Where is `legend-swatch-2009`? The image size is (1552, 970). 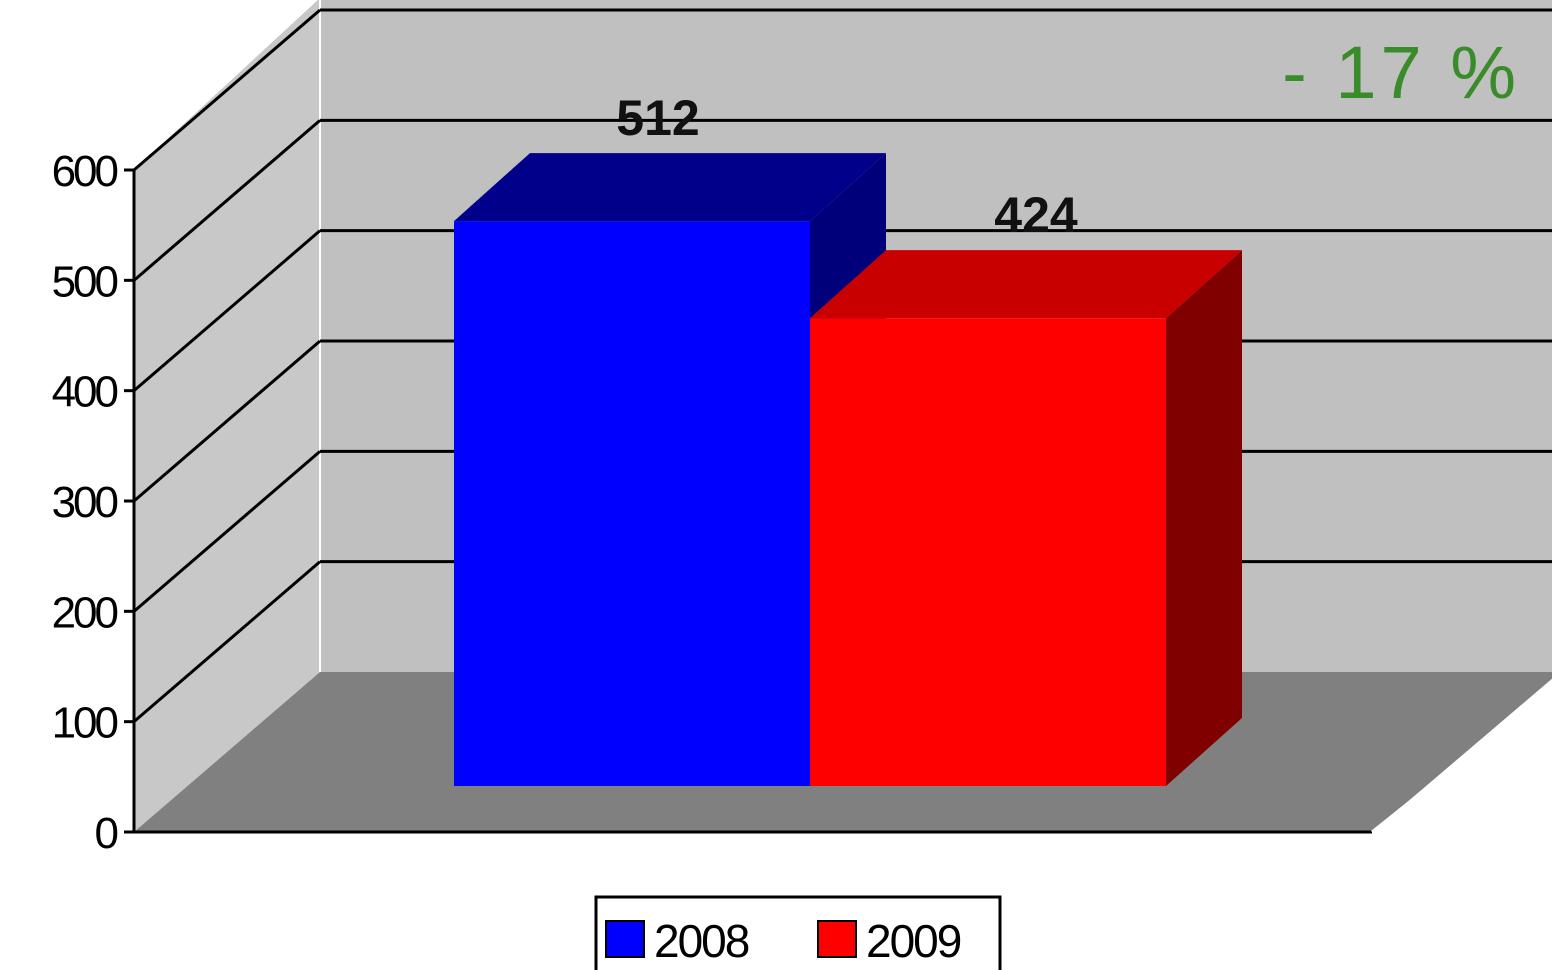 legend-swatch-2009 is located at coordinates (837, 939).